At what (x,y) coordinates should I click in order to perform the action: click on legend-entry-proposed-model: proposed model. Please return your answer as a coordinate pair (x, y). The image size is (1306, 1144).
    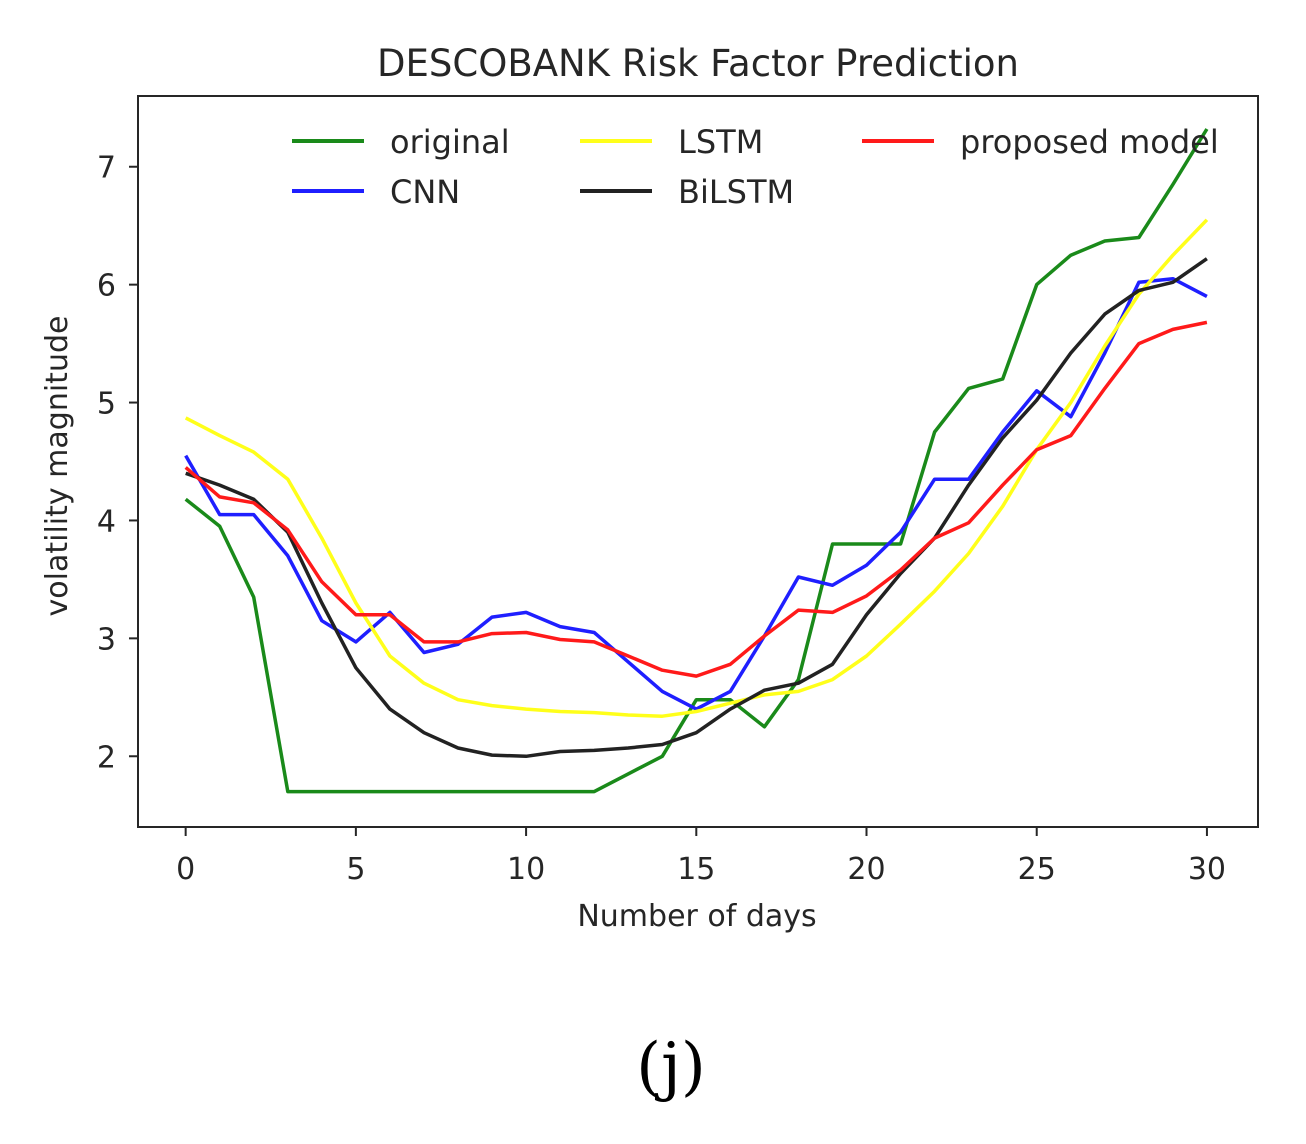
    Looking at the image, I should click on (1040, 142).